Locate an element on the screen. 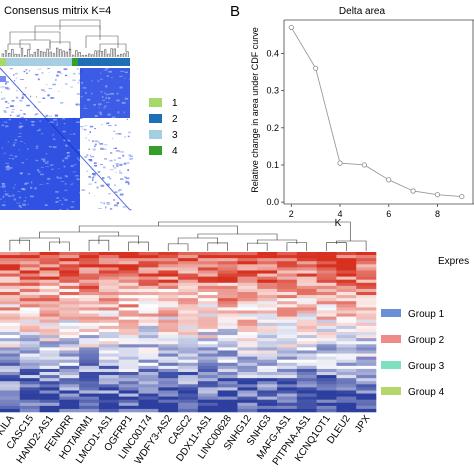 This screenshot has width=474, height=474. data-point-k6 is located at coordinates (389, 180).